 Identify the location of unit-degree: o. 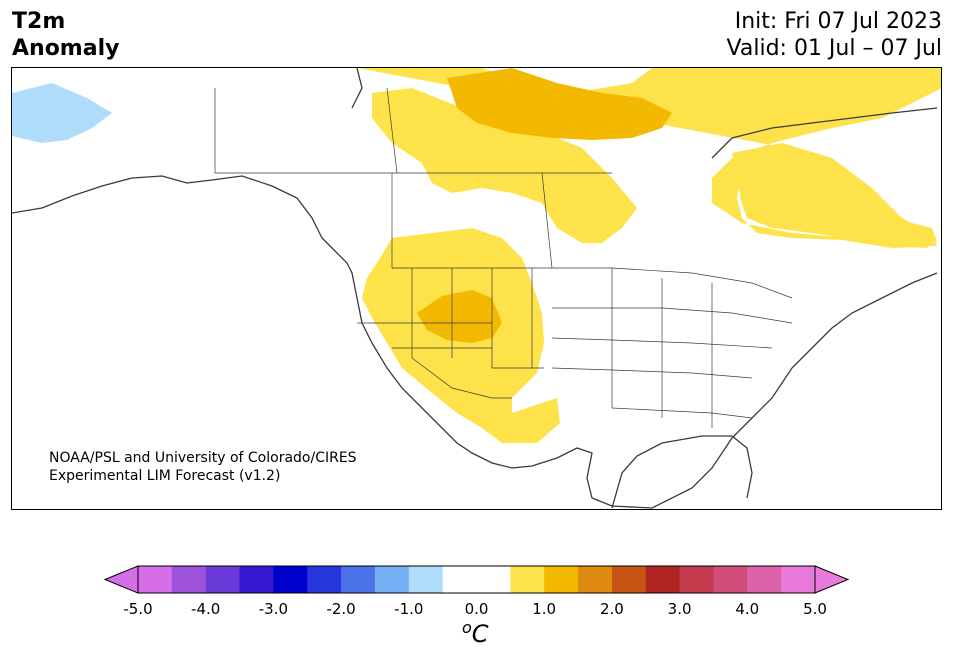
(467, 627).